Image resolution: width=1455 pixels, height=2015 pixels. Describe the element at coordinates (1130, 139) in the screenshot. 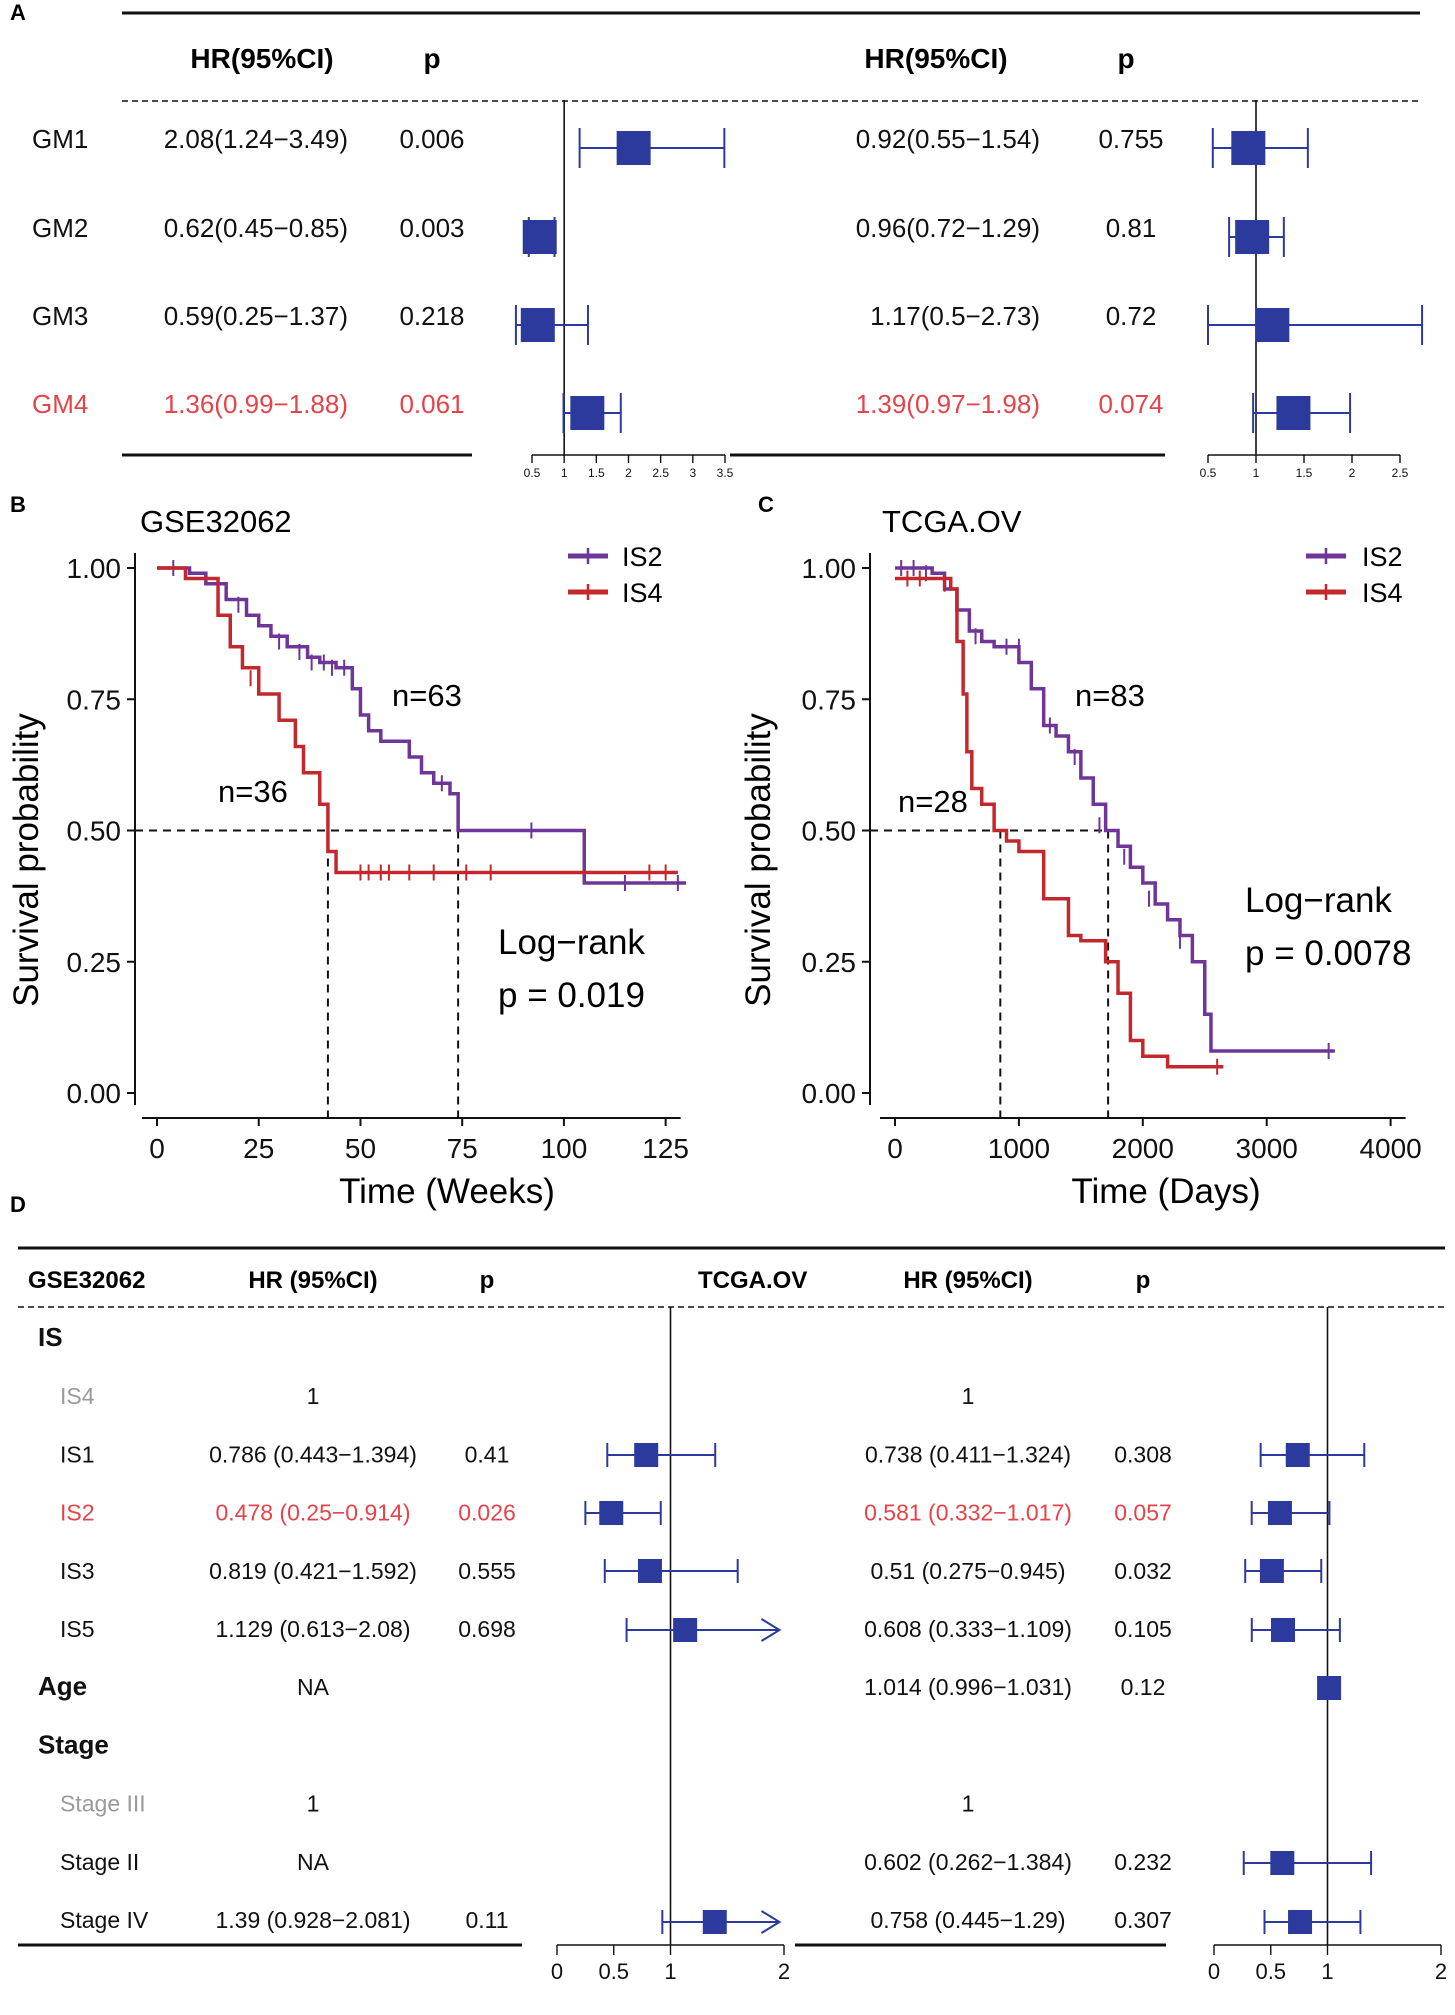

I see `panel-a-p-right: 0.755` at that location.